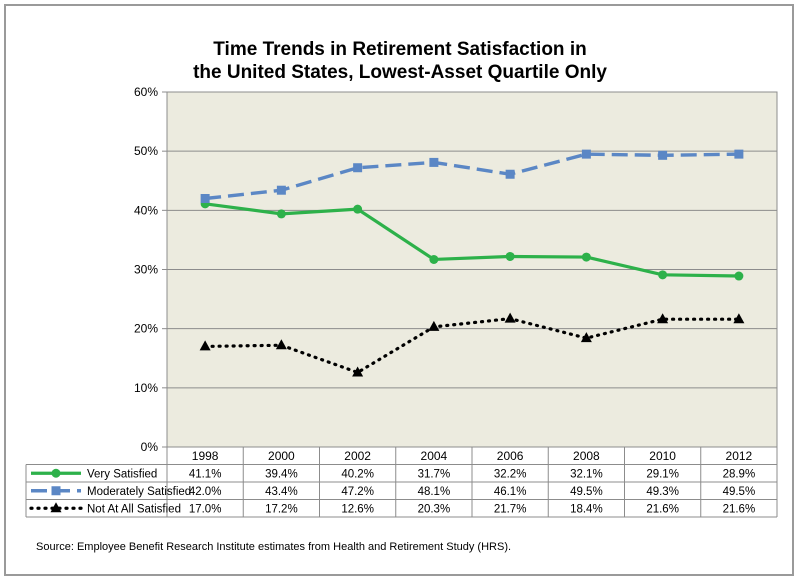 The image size is (800, 582). I want to click on data-label-not-at-all-satisfied: 17.0%, so click(205, 509).